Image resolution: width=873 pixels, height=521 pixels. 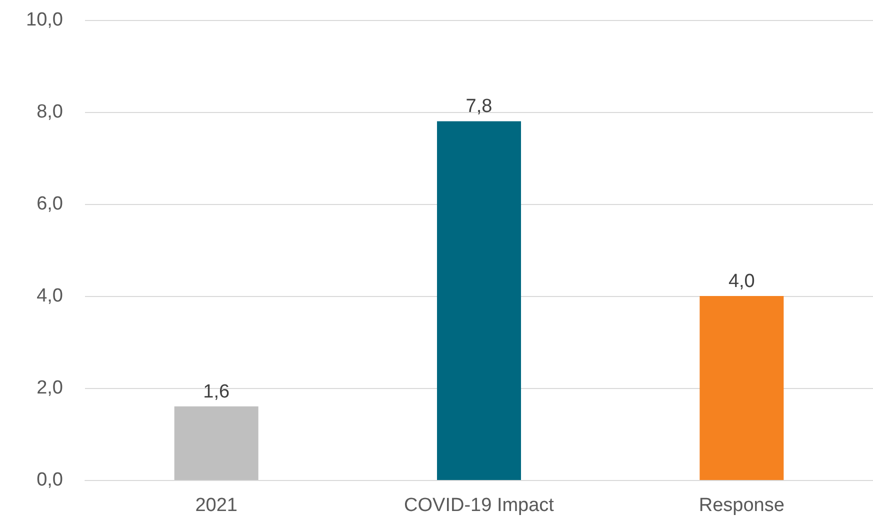 What do you see at coordinates (49, 204) in the screenshot?
I see `y-tick-label: 6,0` at bounding box center [49, 204].